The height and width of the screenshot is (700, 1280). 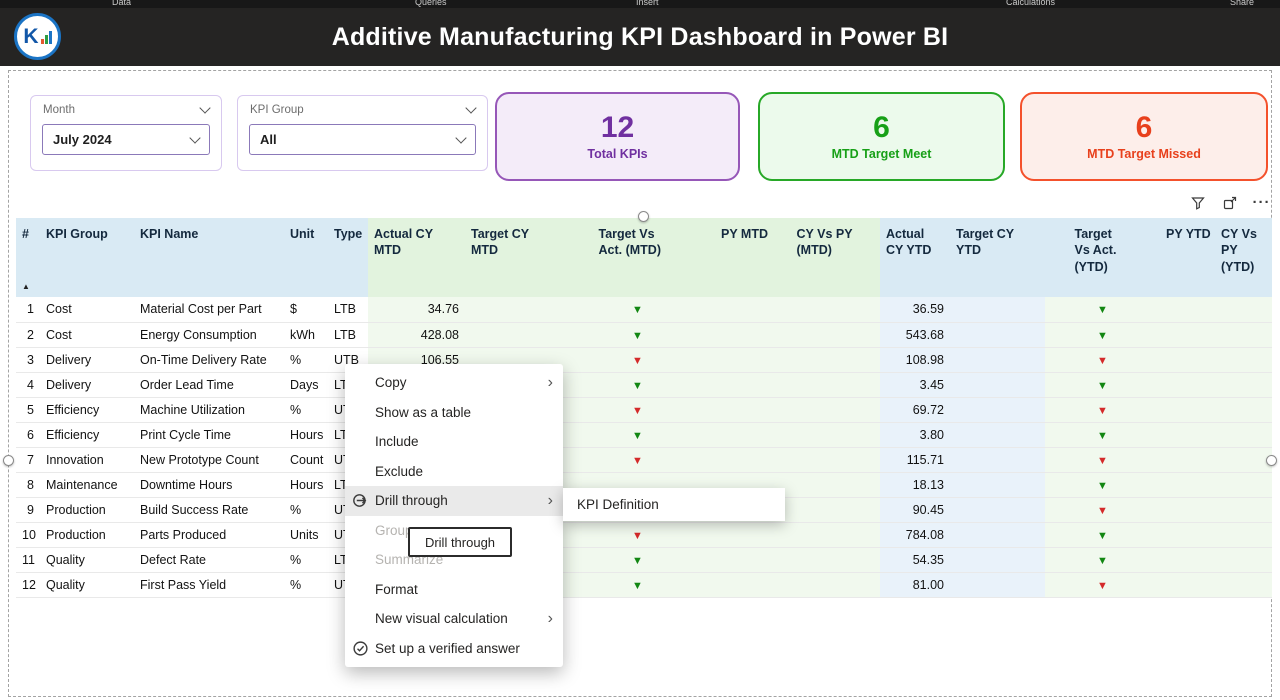 I want to click on filter-icon, so click(x=1197, y=202).